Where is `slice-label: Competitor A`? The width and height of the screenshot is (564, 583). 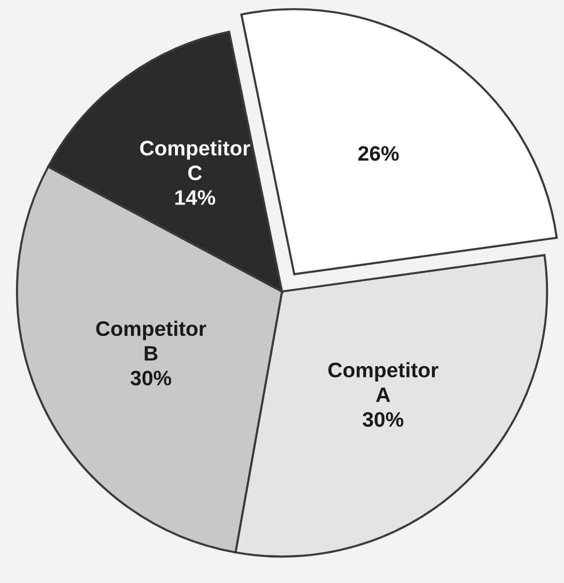 slice-label: Competitor A is located at coordinates (383, 382).